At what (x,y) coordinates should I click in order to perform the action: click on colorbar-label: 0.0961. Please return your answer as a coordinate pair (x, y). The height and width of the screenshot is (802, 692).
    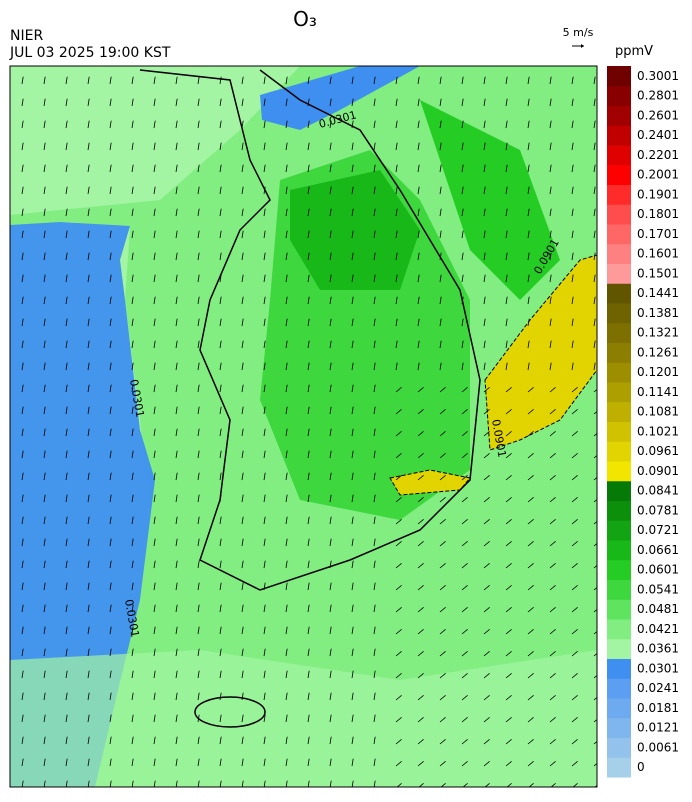
    Looking at the image, I should click on (658, 451).